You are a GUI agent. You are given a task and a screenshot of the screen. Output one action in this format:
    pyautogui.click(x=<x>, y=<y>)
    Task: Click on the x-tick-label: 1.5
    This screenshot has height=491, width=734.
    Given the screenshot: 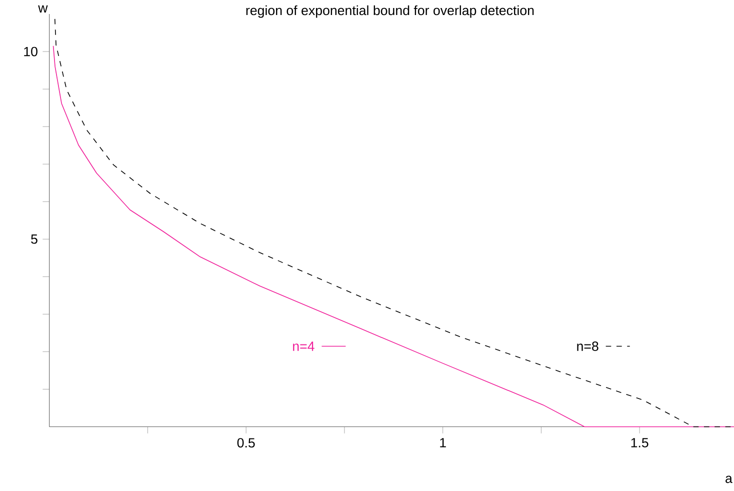 What is the action you would take?
    pyautogui.click(x=639, y=443)
    